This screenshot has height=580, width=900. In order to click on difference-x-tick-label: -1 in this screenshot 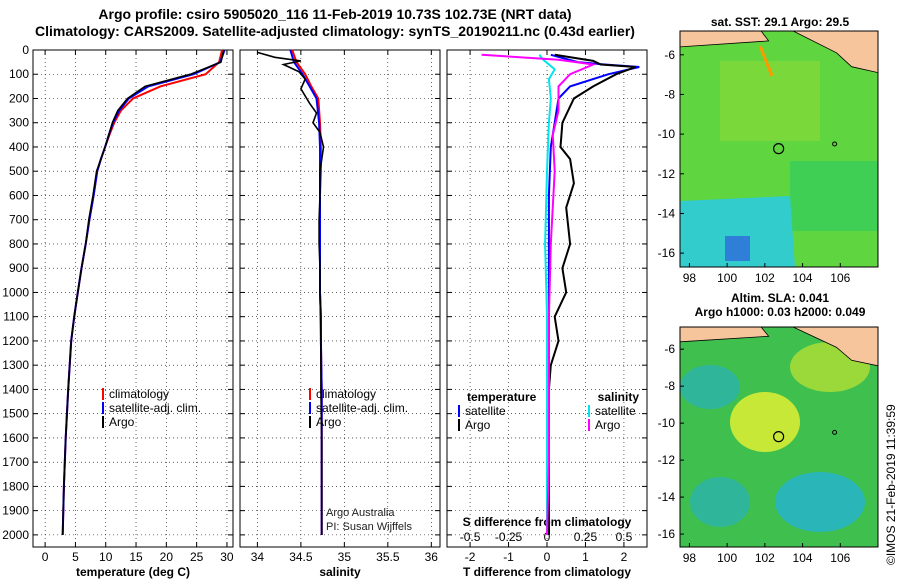, I will do `click(508, 557)`.